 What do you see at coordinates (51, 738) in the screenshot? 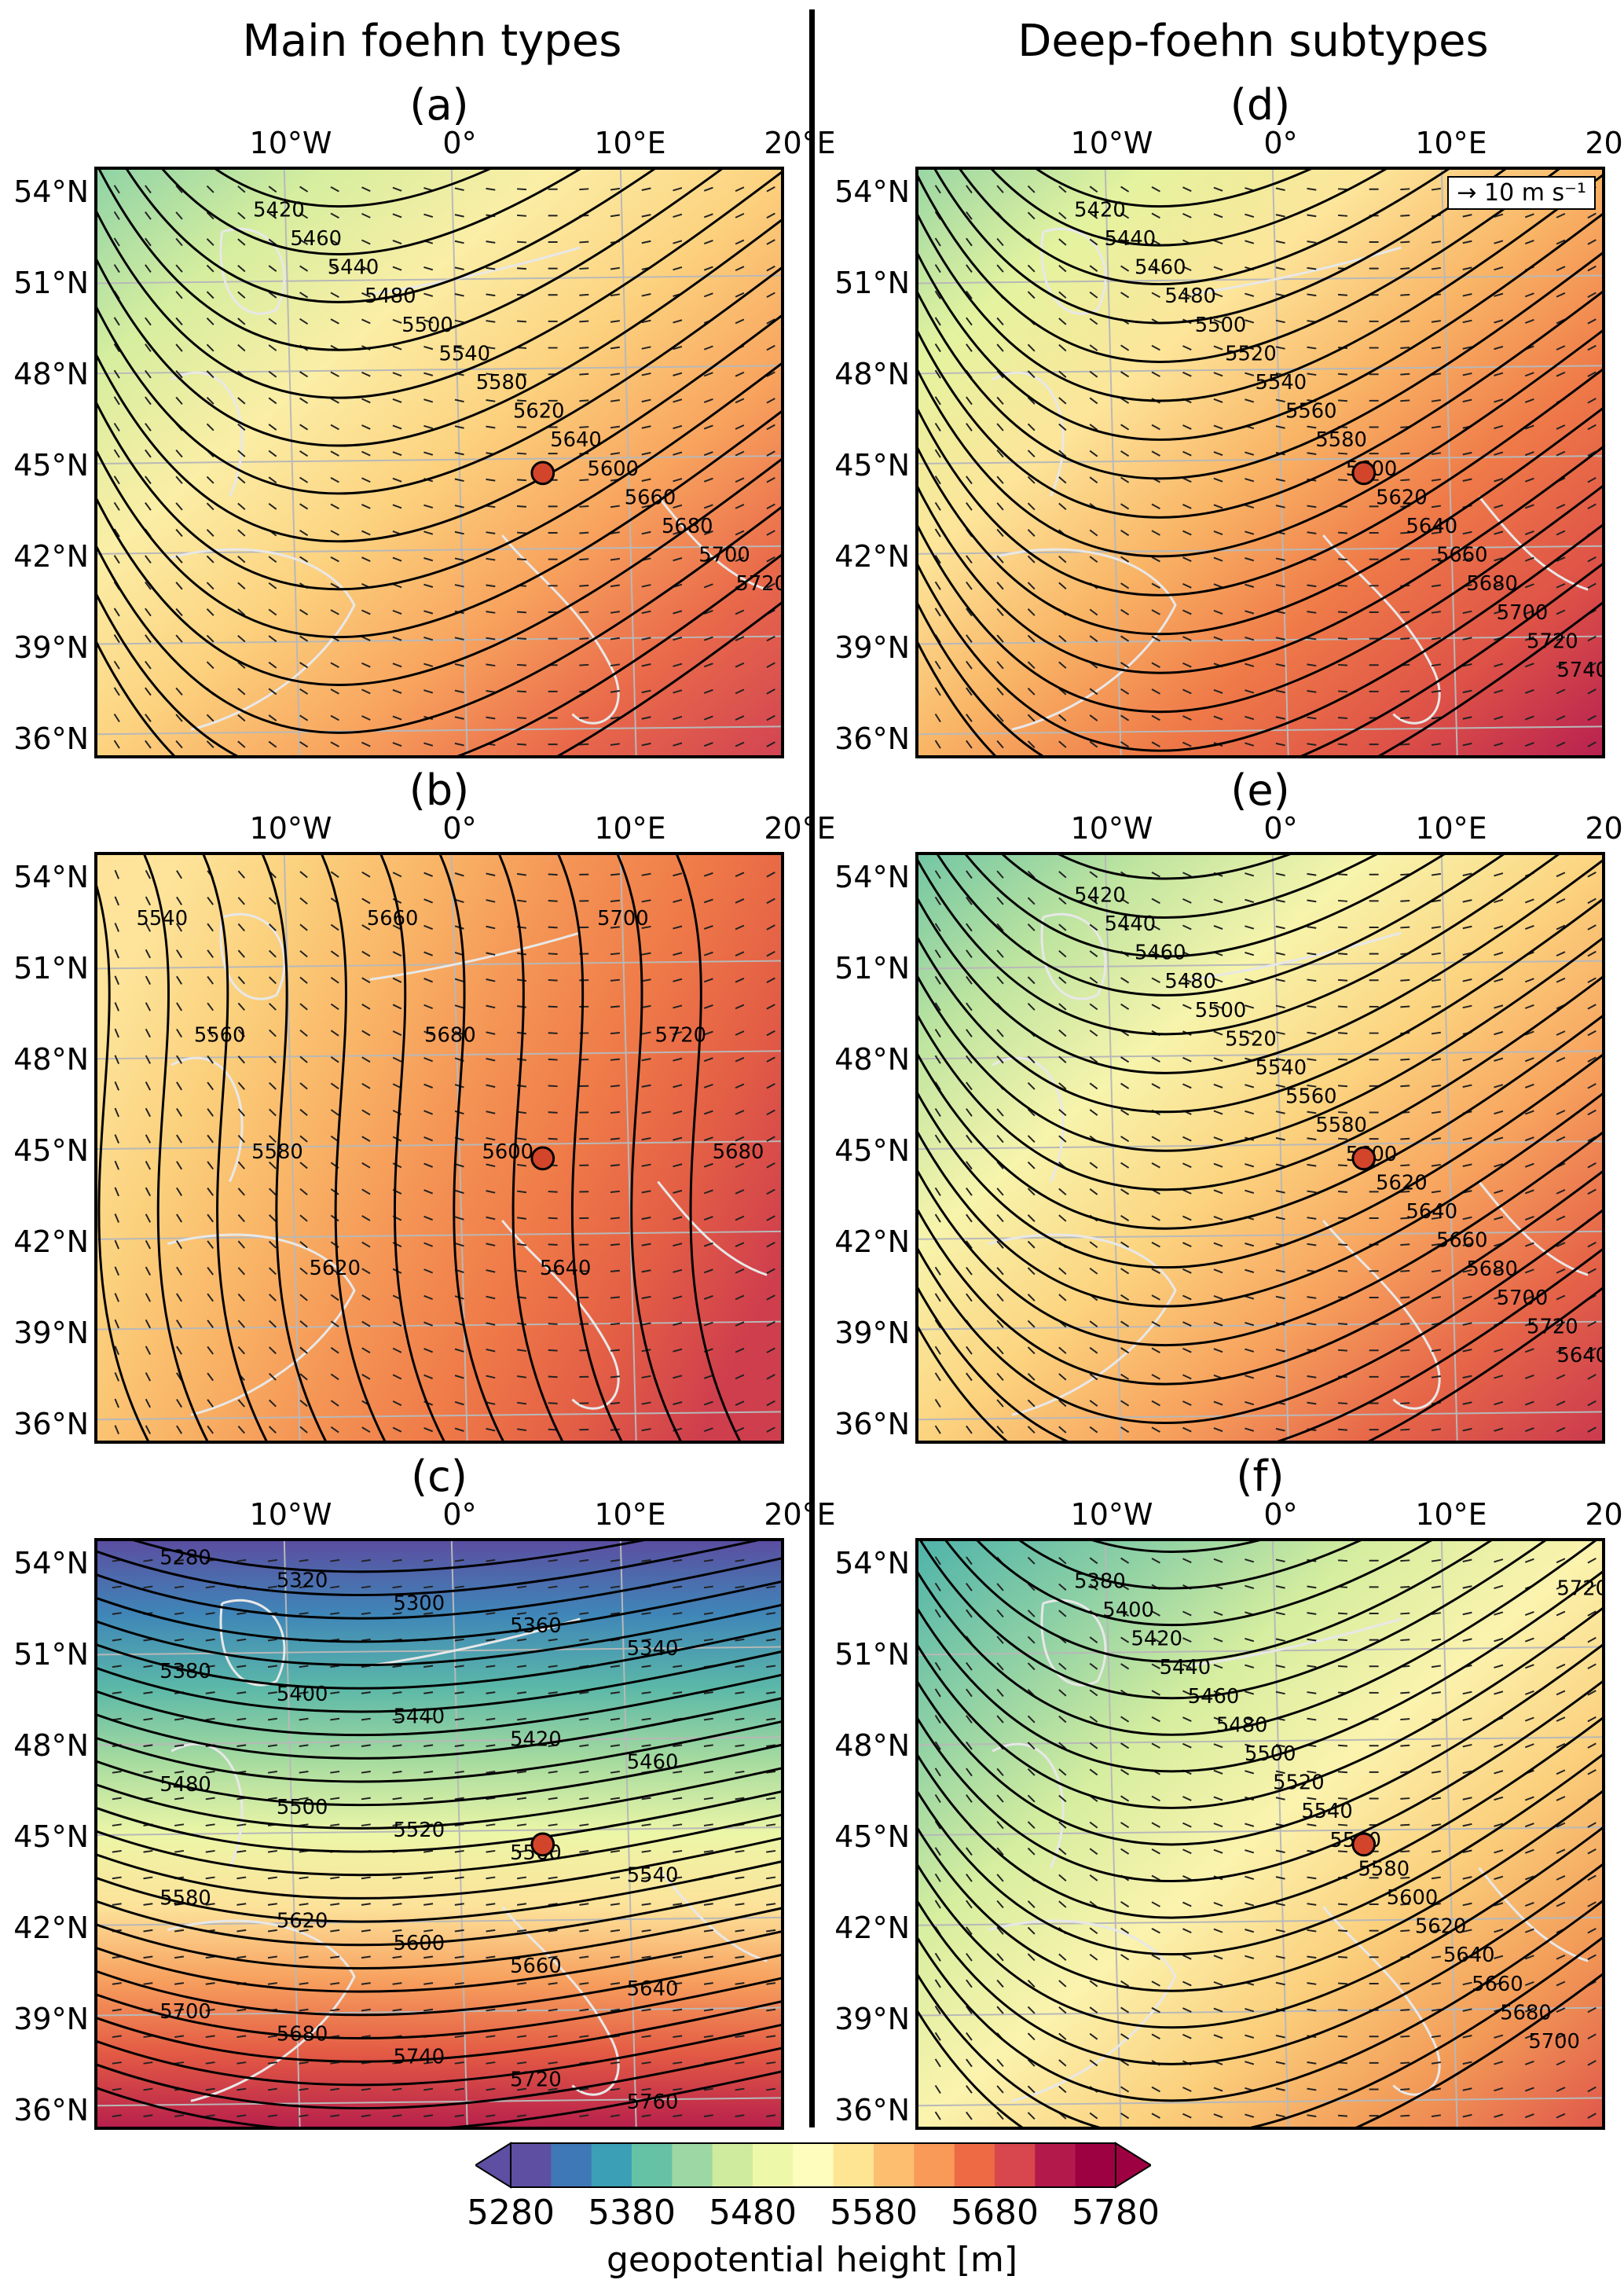
I see `latitude-label: 36°N` at bounding box center [51, 738].